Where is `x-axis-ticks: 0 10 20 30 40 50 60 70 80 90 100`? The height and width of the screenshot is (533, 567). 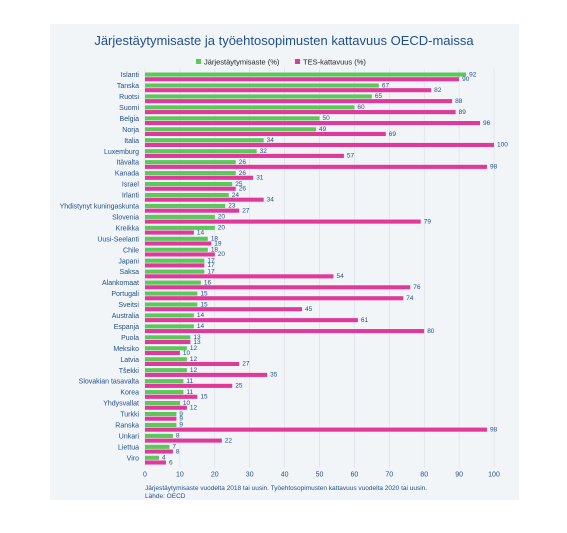 x-axis-ticks: 0 10 20 30 40 50 60 70 80 90 100 is located at coordinates (321, 475).